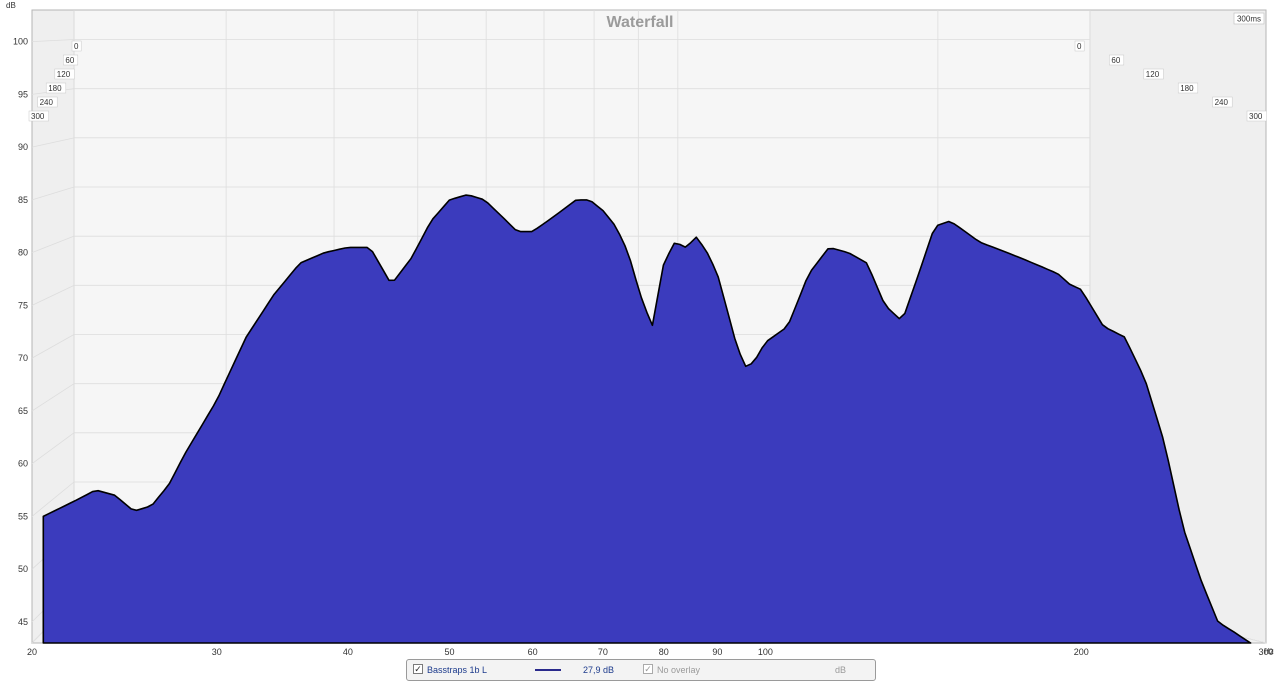  I want to click on y-tick-label: 85, so click(23, 200).